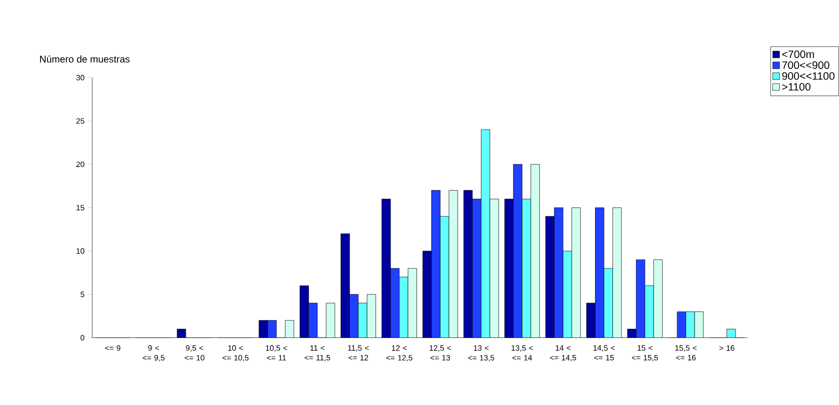 The image size is (839, 405). I want to click on legend-label: 700<<900, so click(806, 66).